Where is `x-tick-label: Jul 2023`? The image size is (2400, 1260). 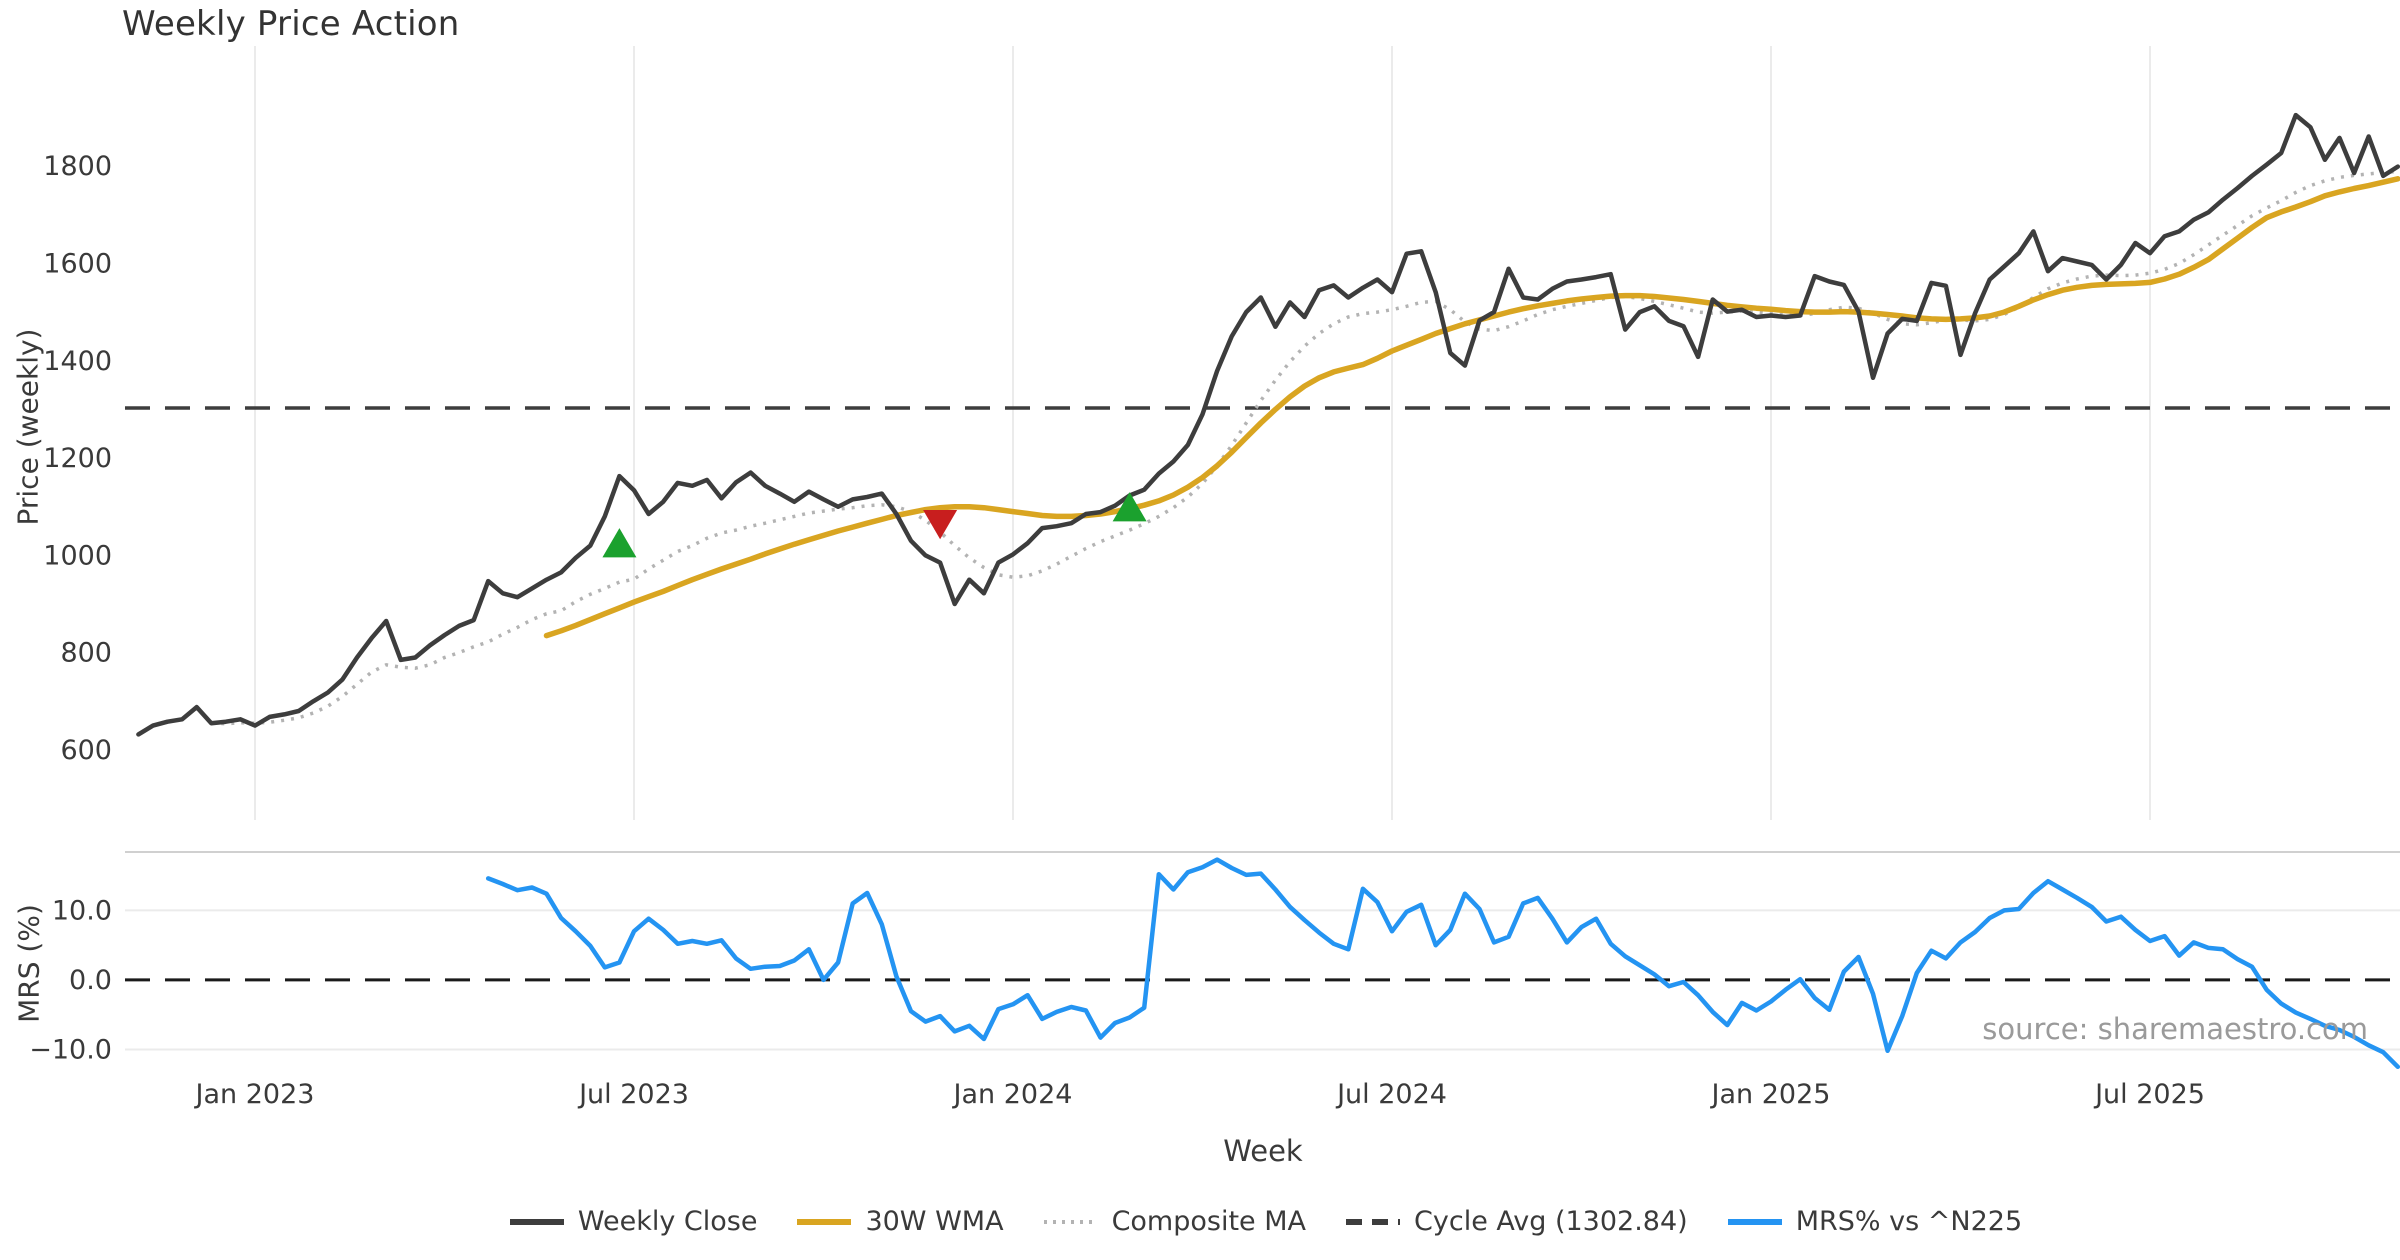 x-tick-label: Jul 2023 is located at coordinates (633, 1094).